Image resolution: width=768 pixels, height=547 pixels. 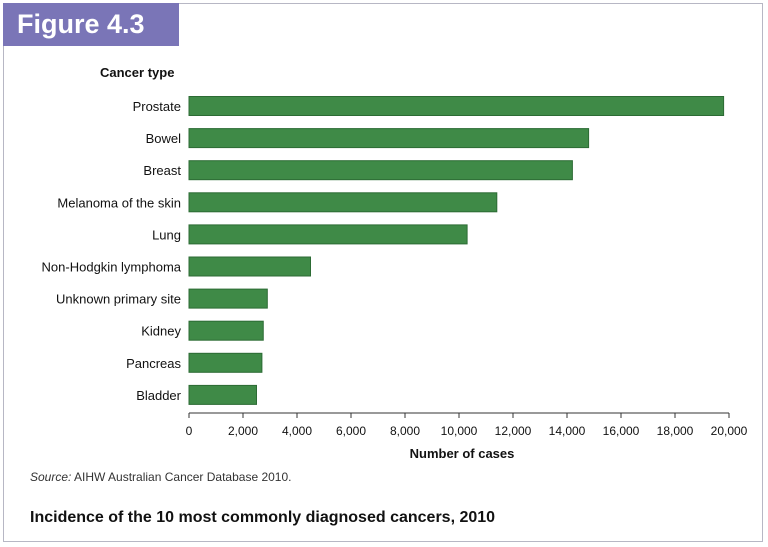 What do you see at coordinates (164, 138) in the screenshot?
I see `category-label: Bowel` at bounding box center [164, 138].